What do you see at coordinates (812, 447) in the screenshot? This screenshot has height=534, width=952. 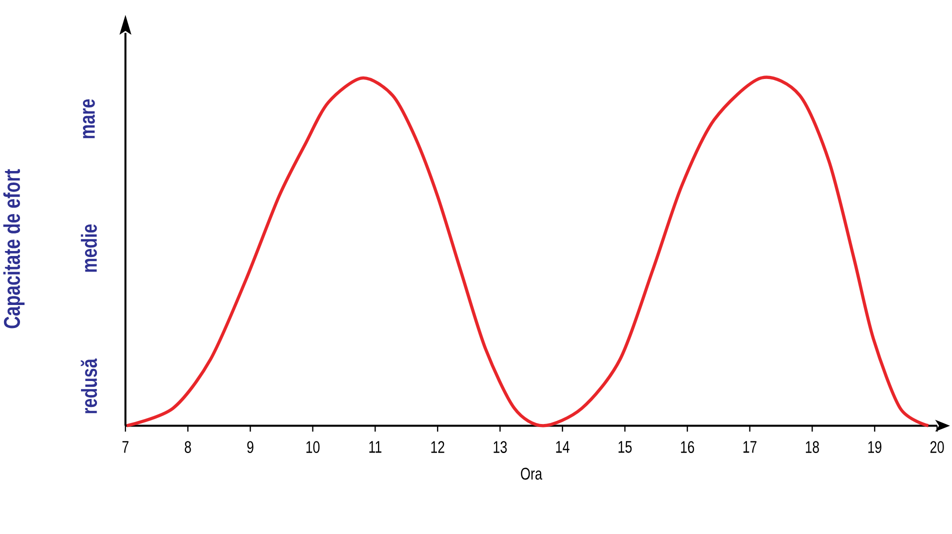 I see `x-tick-label: 18` at bounding box center [812, 447].